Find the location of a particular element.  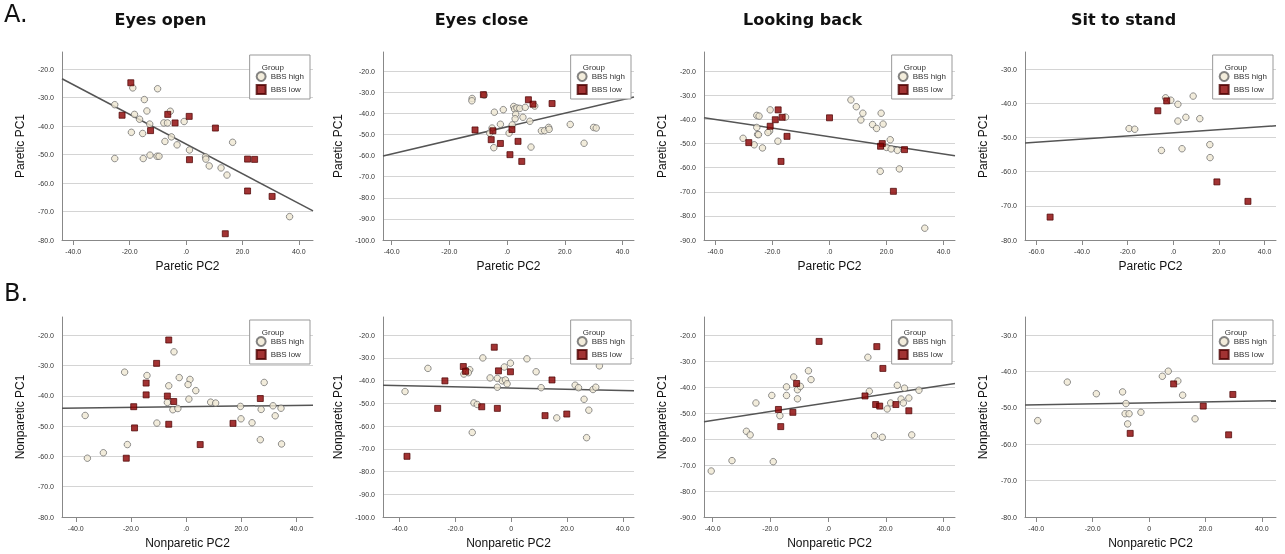

text: A. is located at coordinates (16, 14).